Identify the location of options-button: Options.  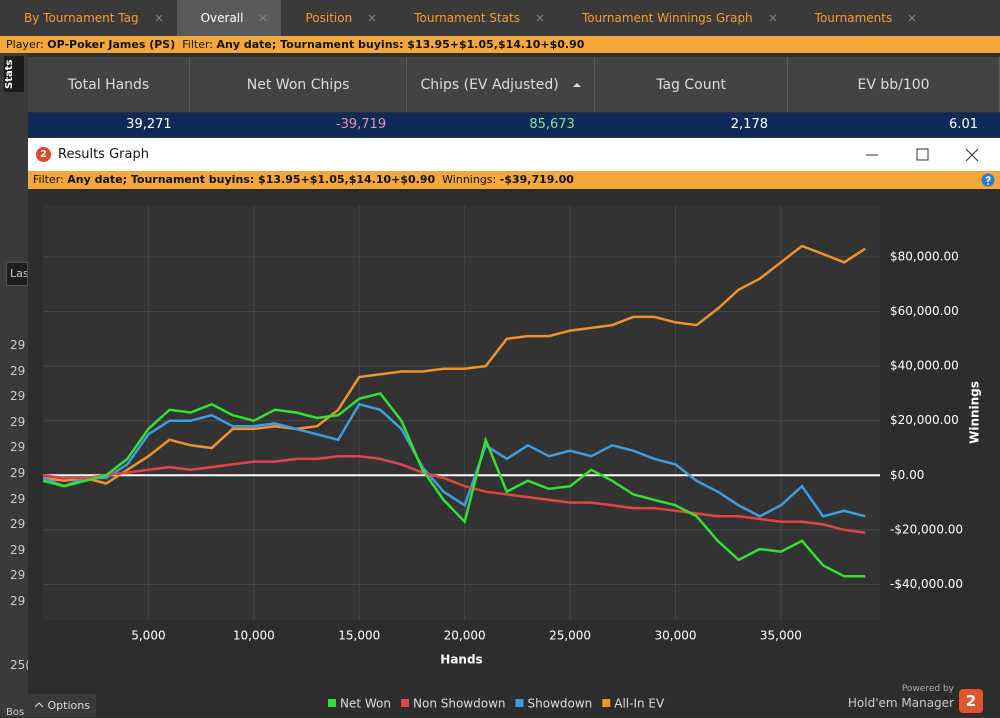
(62, 705).